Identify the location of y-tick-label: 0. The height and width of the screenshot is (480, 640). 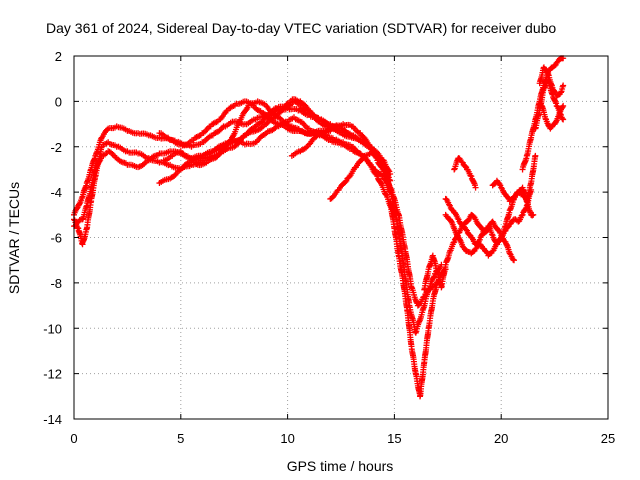
(58, 101).